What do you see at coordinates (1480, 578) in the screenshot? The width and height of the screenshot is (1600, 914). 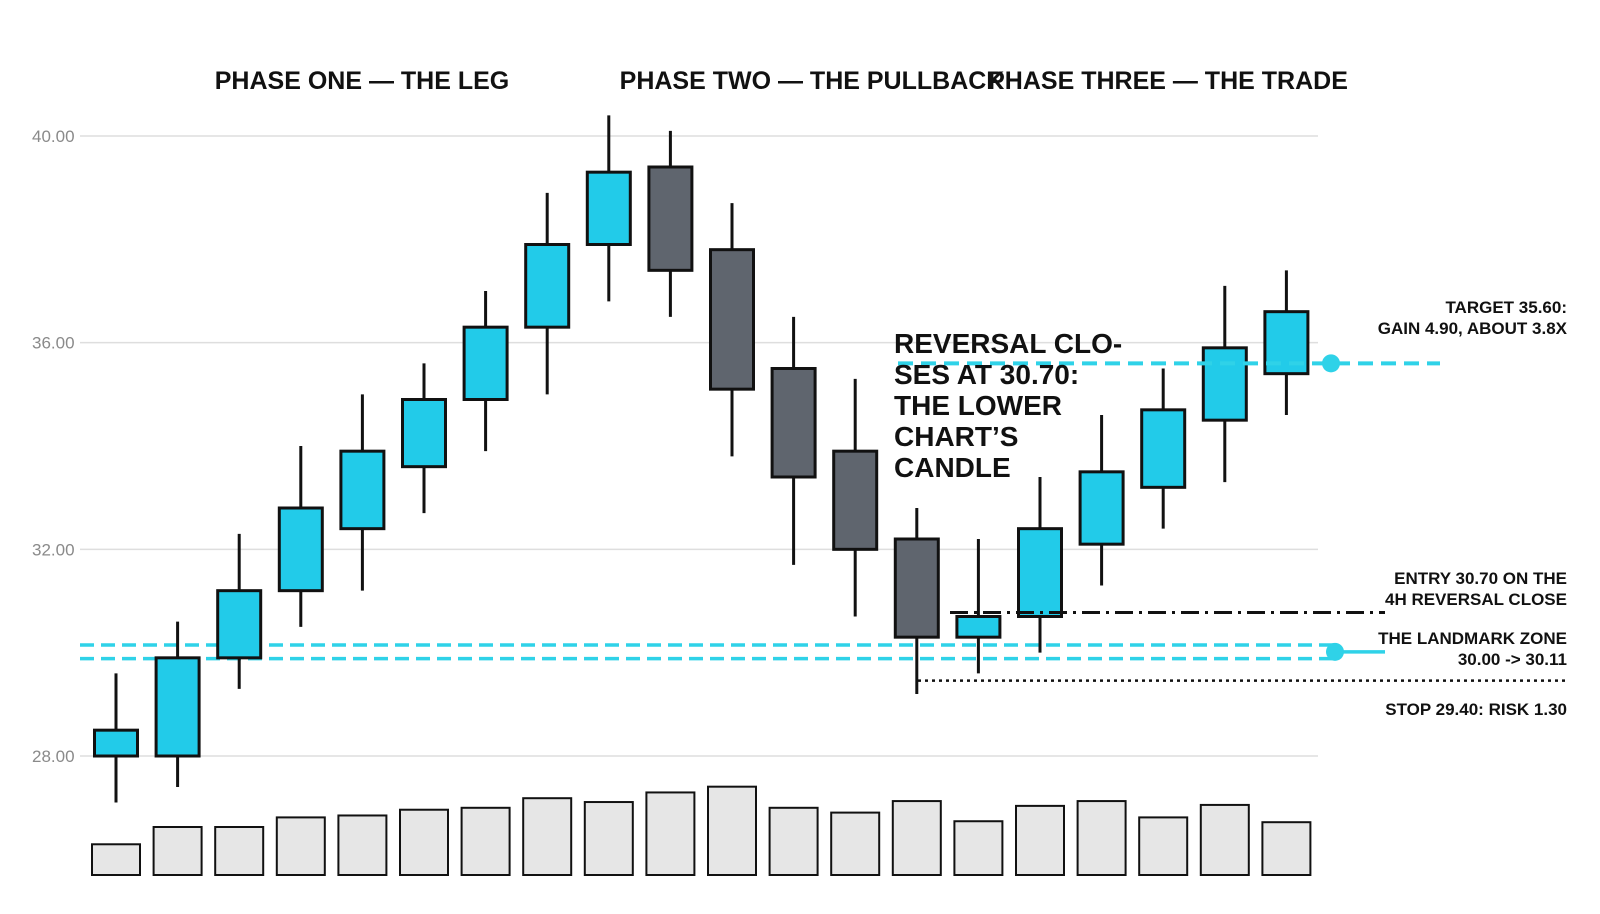 I see `entry-label-line-1: ENTRY 30.70 ON THE` at bounding box center [1480, 578].